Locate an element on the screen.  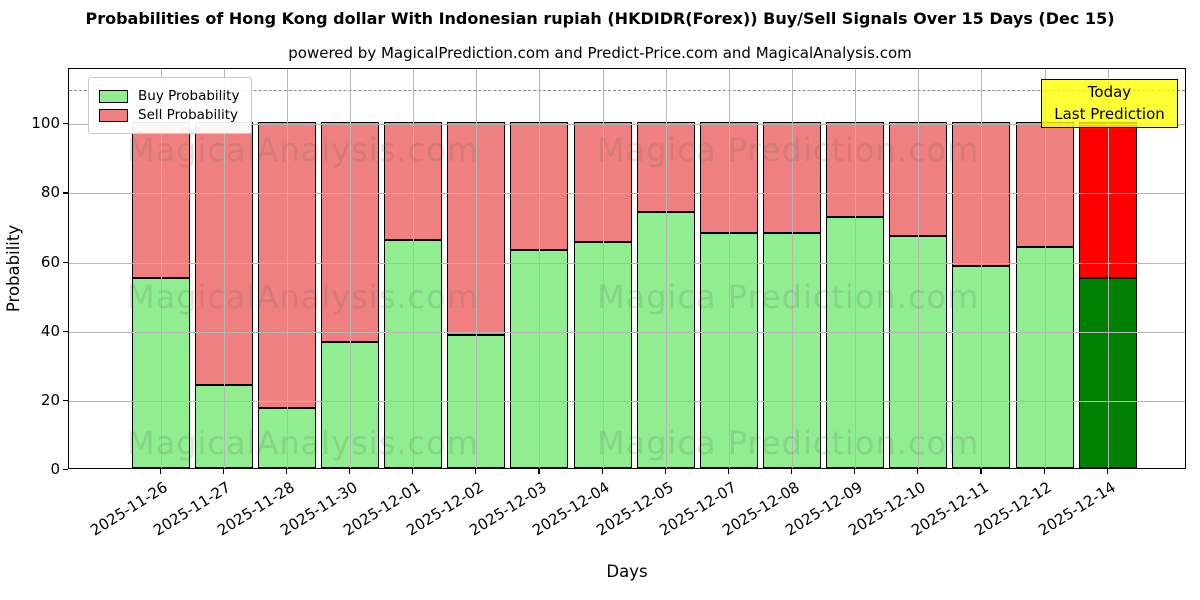
y-tick-label: 80 is located at coordinates (50, 192).